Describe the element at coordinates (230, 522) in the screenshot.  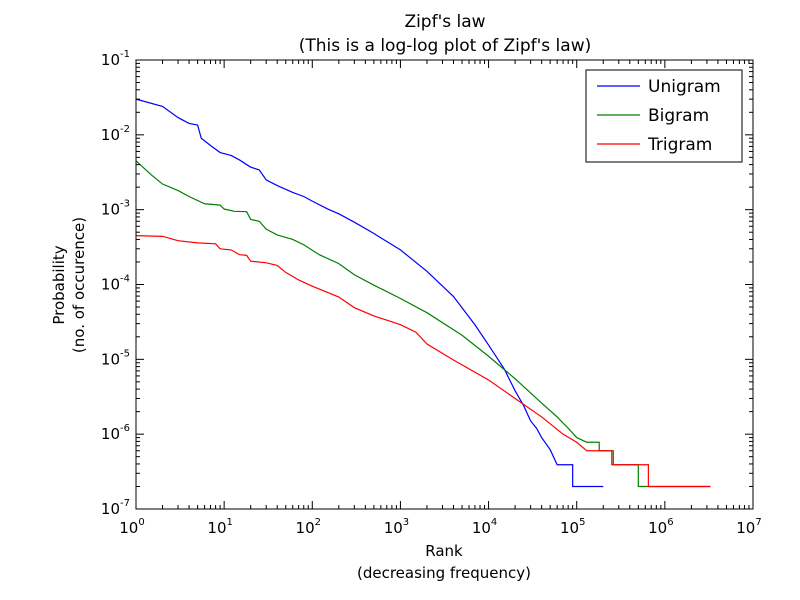
I see `x-tick-label-exponent: 1` at that location.